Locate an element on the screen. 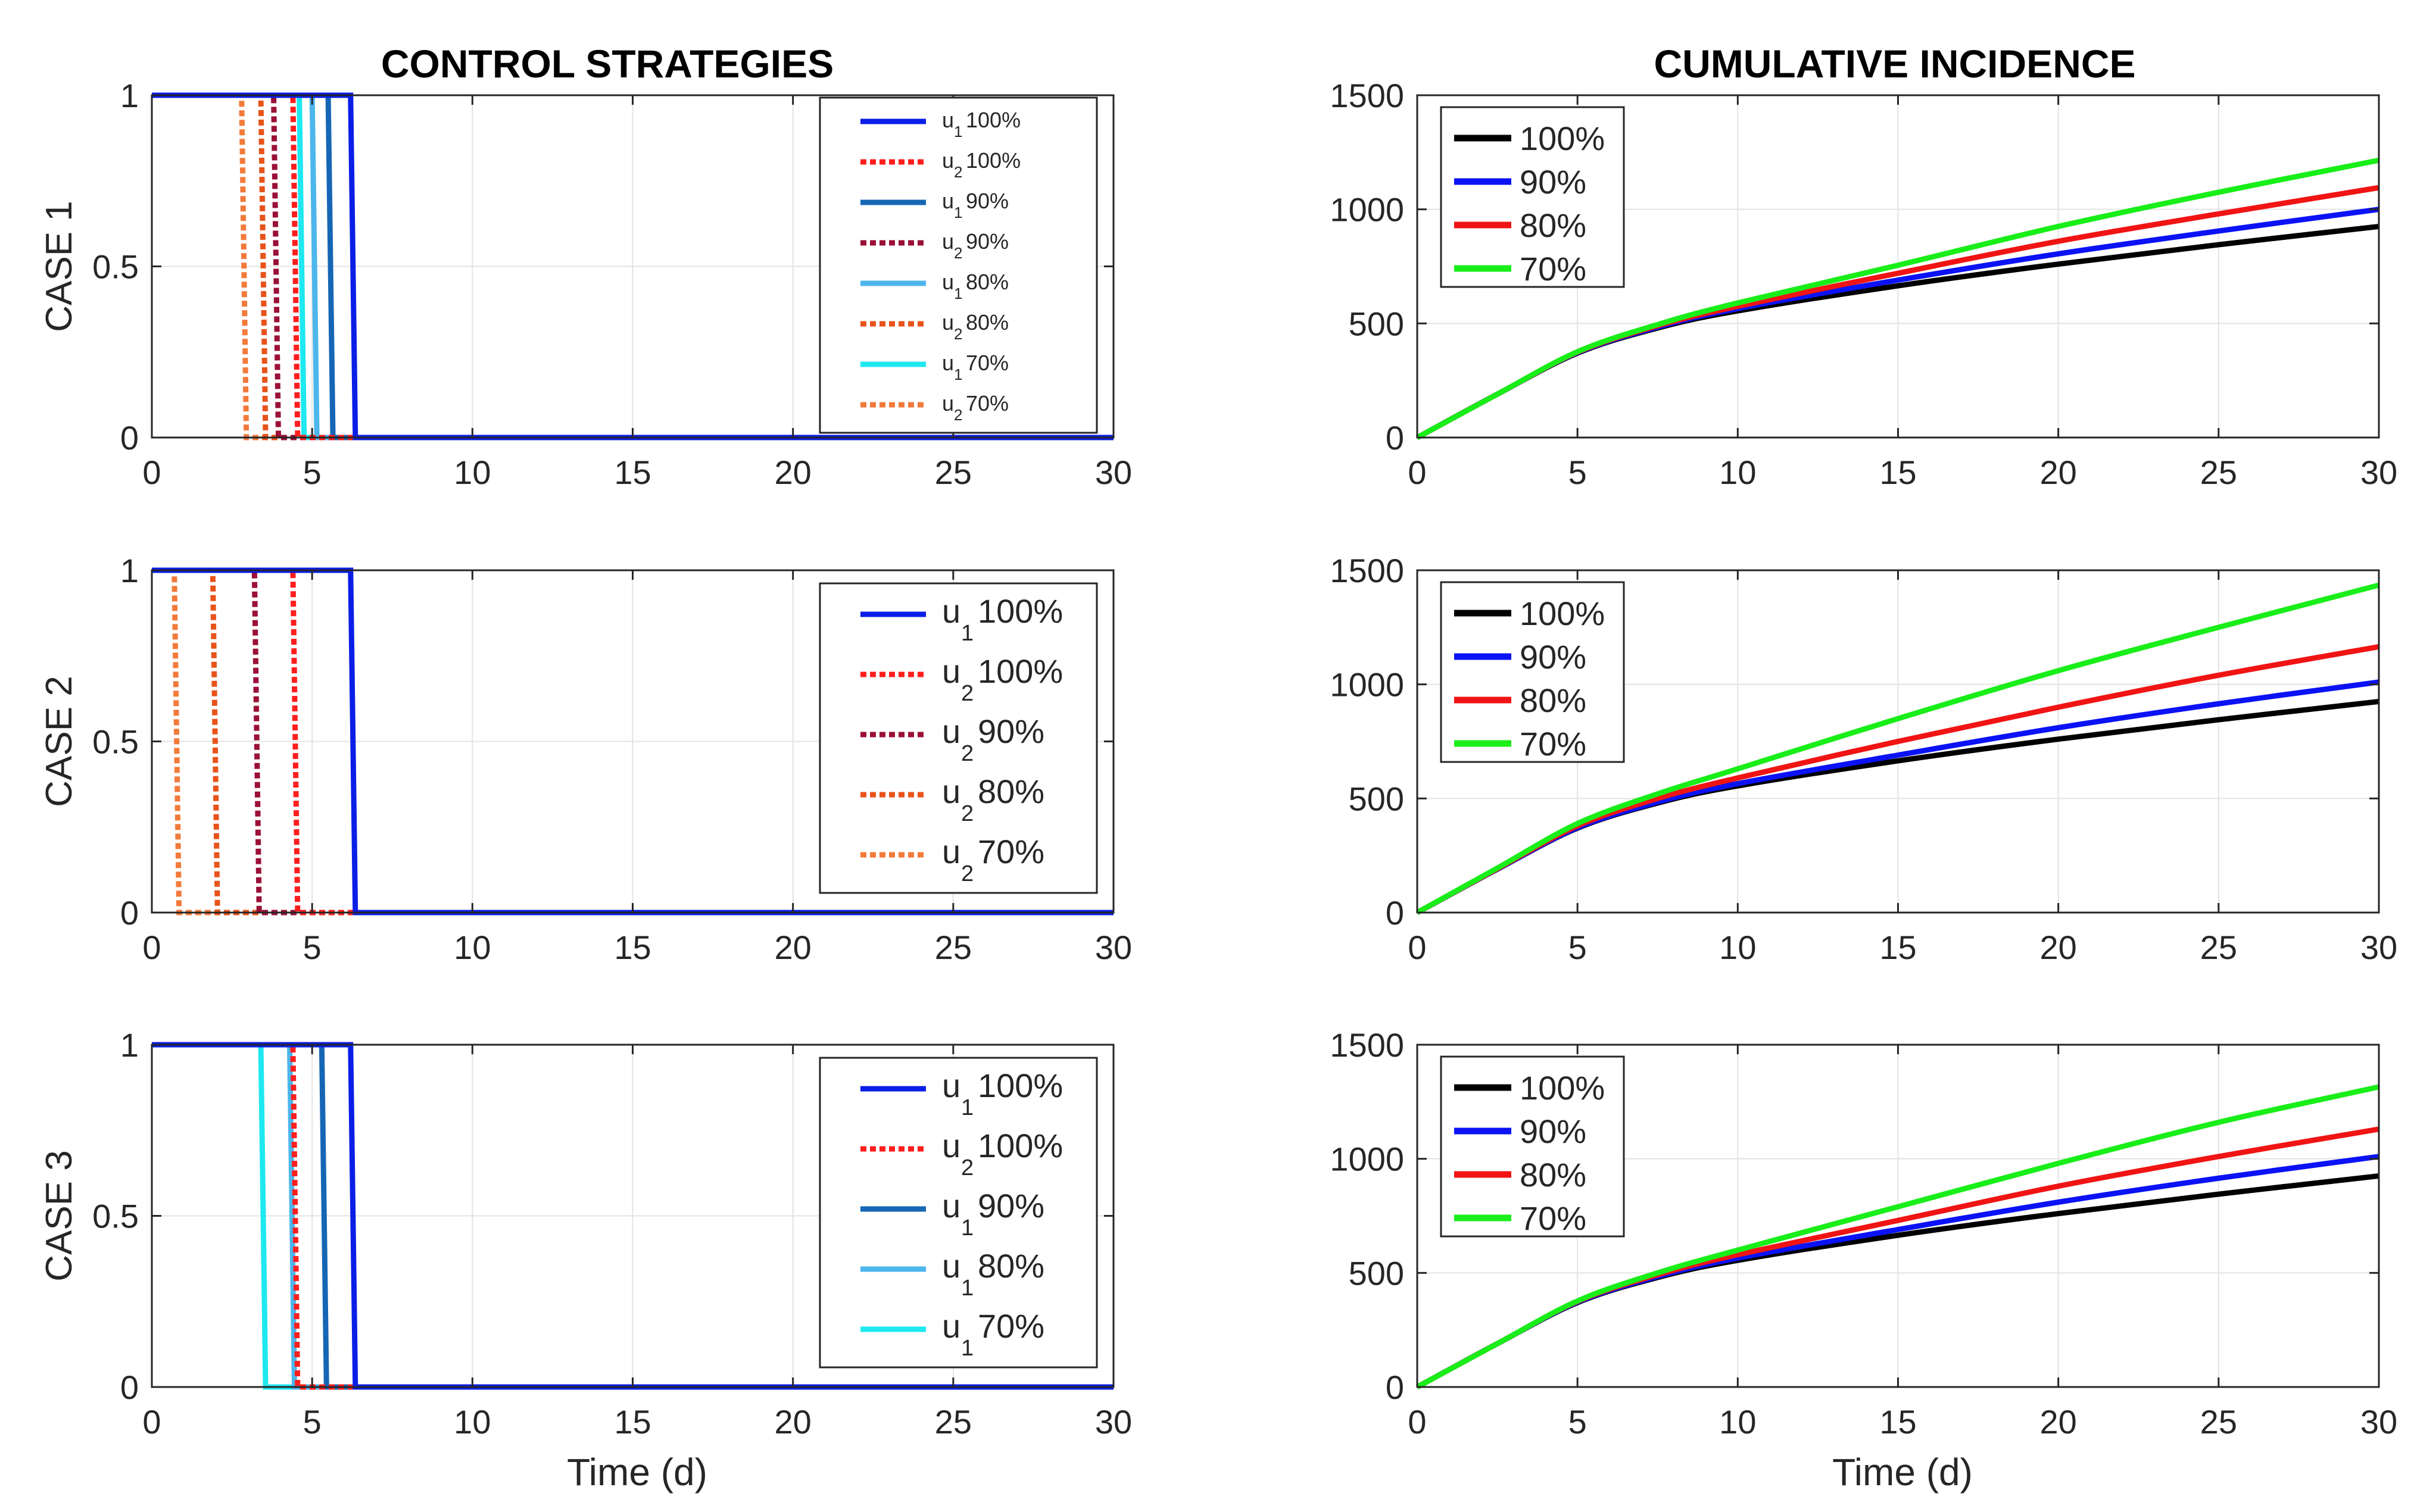 The width and height of the screenshot is (2414, 1512). right-column-title: CUMULATIVE INCIDENCE is located at coordinates (1895, 64).